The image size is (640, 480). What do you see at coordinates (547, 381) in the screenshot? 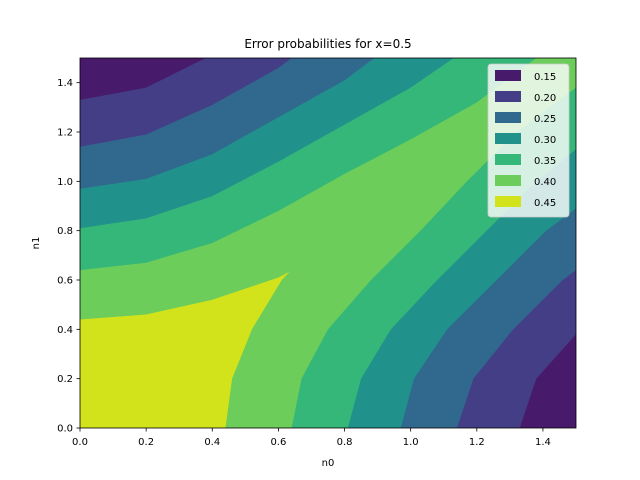
I see `band-lower-right-0.15` at bounding box center [547, 381].